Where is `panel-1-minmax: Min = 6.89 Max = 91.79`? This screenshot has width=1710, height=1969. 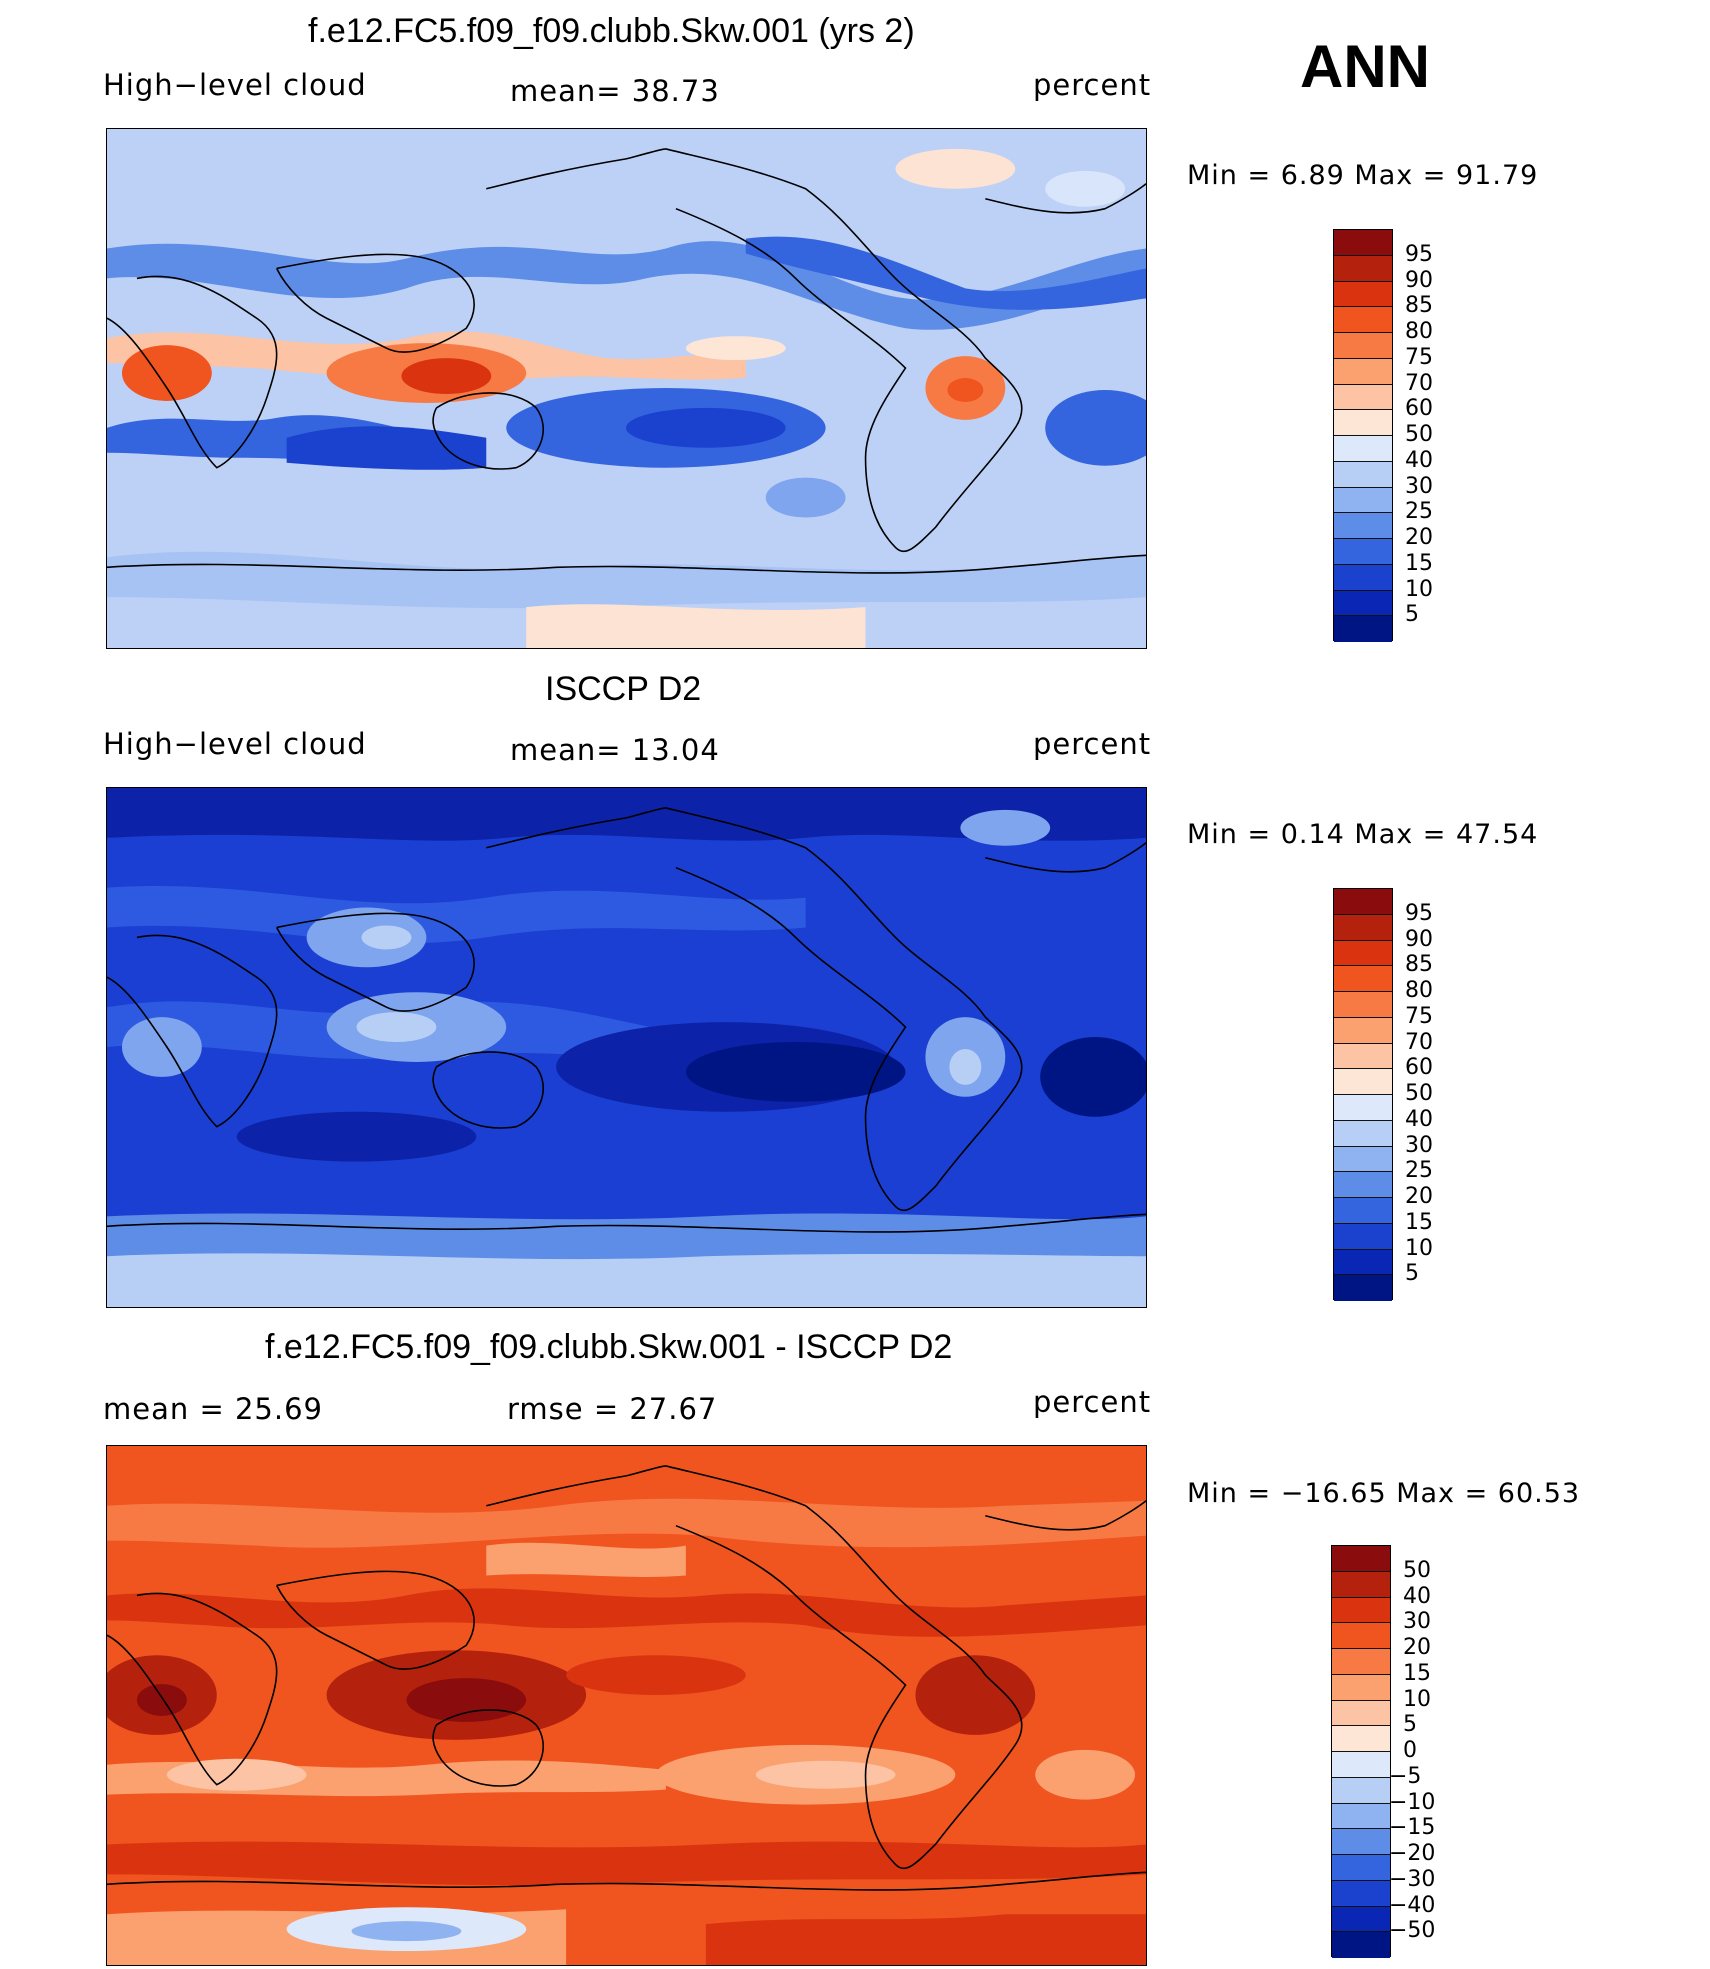
panel-1-minmax: Min = 6.89 Max = 91.79 is located at coordinates (1363, 175).